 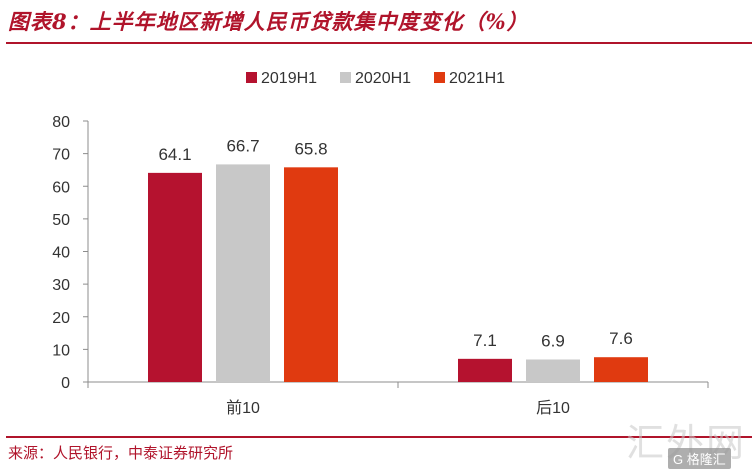 What do you see at coordinates (61, 155) in the screenshot?
I see `y-tick-label: 70` at bounding box center [61, 155].